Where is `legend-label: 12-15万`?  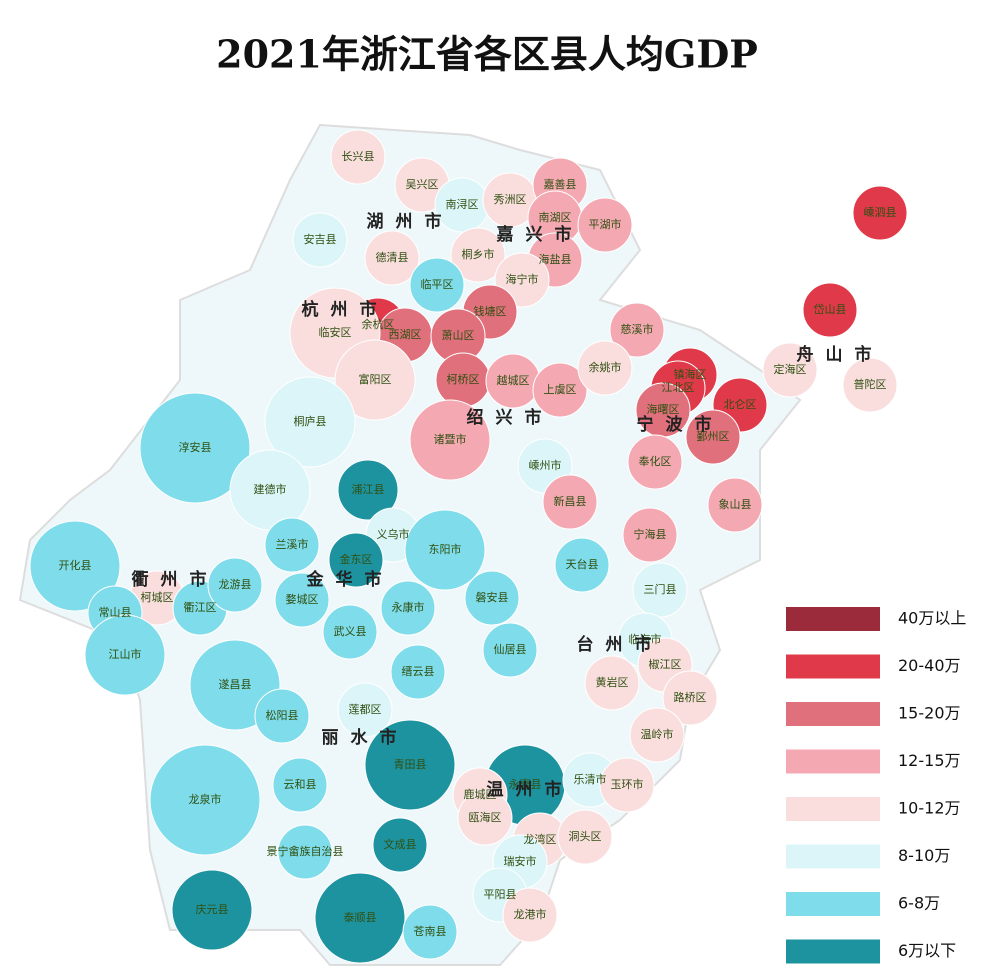 legend-label: 12-15万 is located at coordinates (929, 760).